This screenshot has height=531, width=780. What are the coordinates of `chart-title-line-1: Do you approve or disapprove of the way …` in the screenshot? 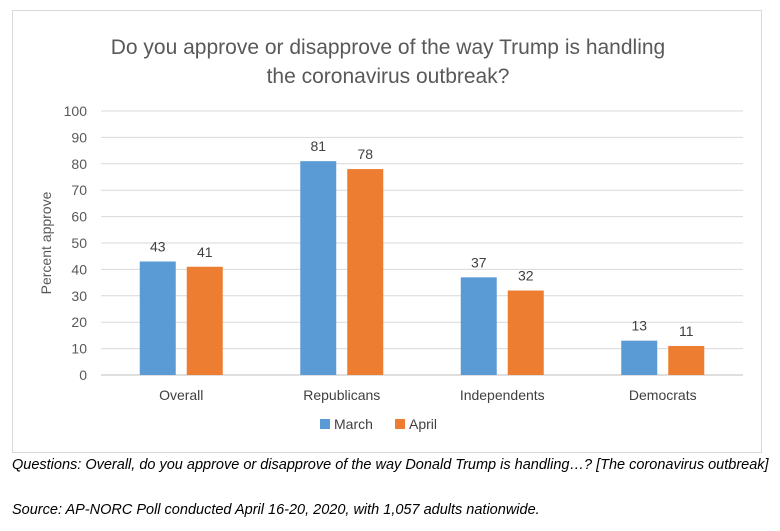 It's located at (388, 47).